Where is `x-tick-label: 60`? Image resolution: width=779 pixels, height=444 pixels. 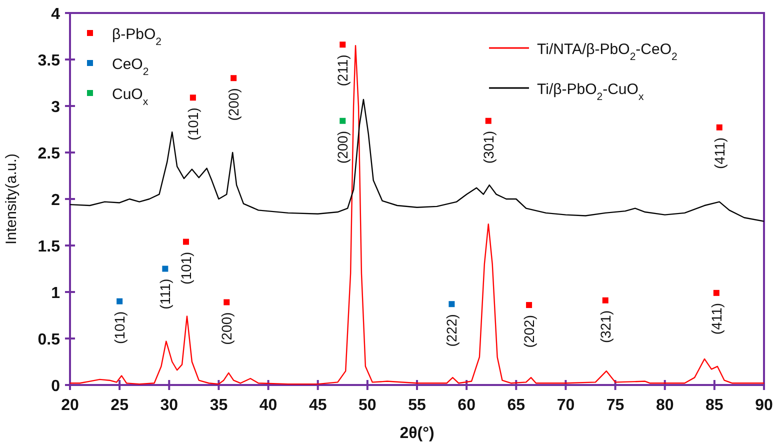 x-tick-label: 60 is located at coordinates (467, 405).